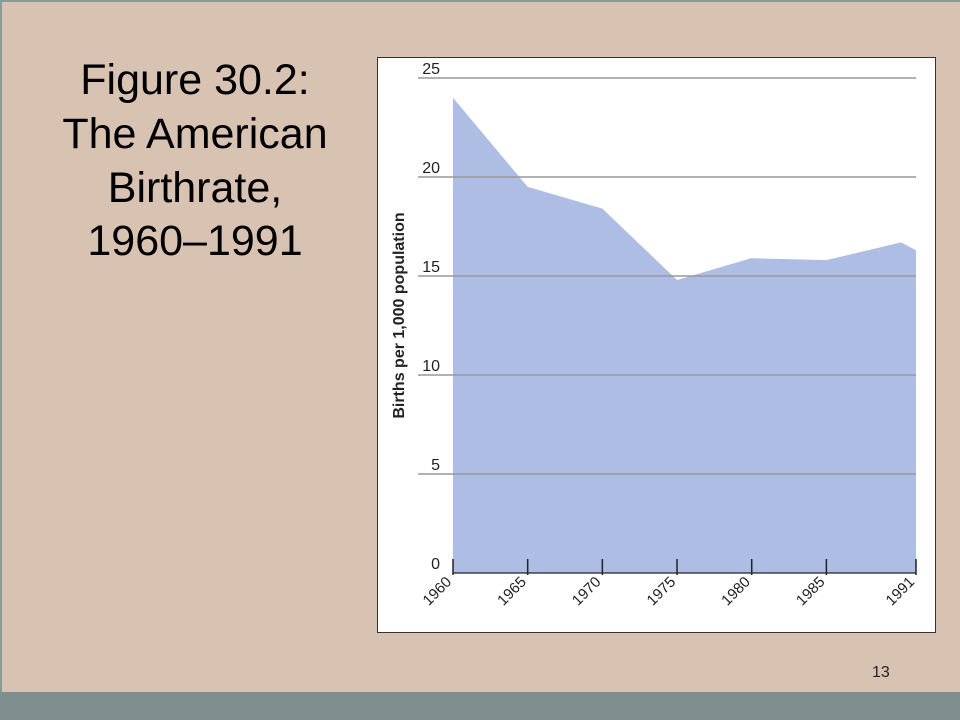 Image resolution: width=960 pixels, height=720 pixels. What do you see at coordinates (811, 592) in the screenshot?
I see `x-tick-label-1985: 1985` at bounding box center [811, 592].